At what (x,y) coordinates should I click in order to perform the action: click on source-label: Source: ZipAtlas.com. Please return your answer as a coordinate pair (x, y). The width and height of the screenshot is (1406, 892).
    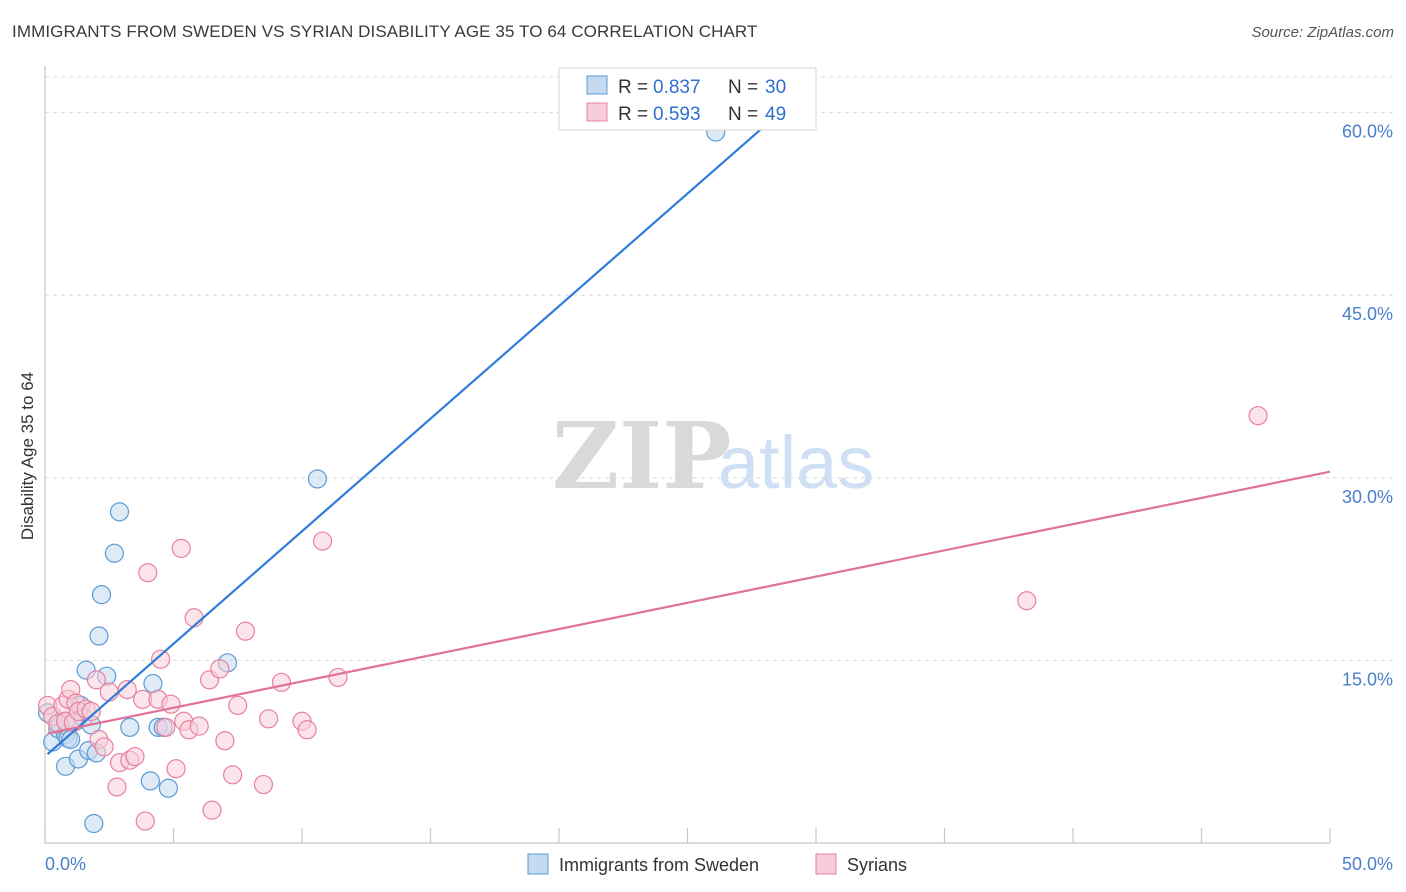
    Looking at the image, I should click on (1322, 32).